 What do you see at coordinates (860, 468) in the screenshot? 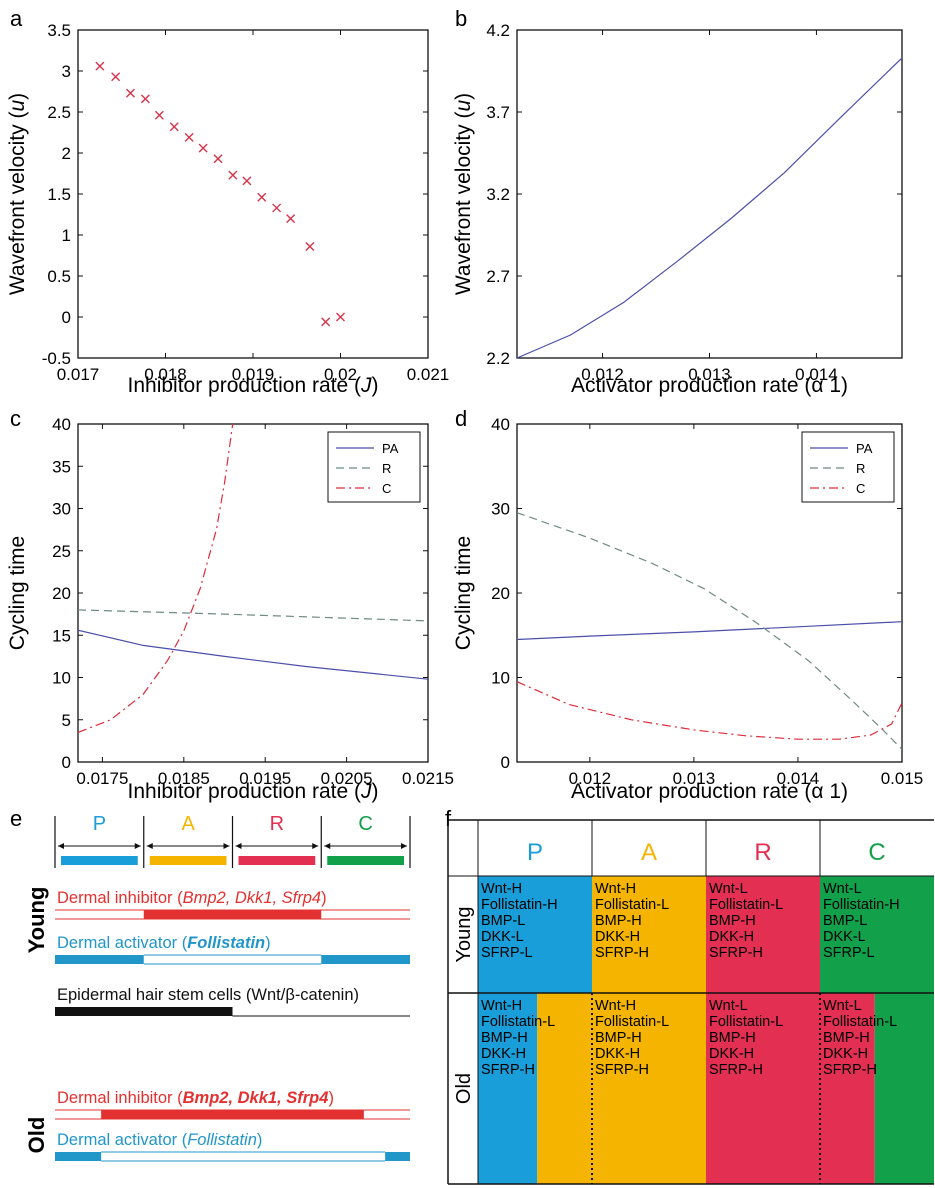
I see `legend-label-r: R` at bounding box center [860, 468].